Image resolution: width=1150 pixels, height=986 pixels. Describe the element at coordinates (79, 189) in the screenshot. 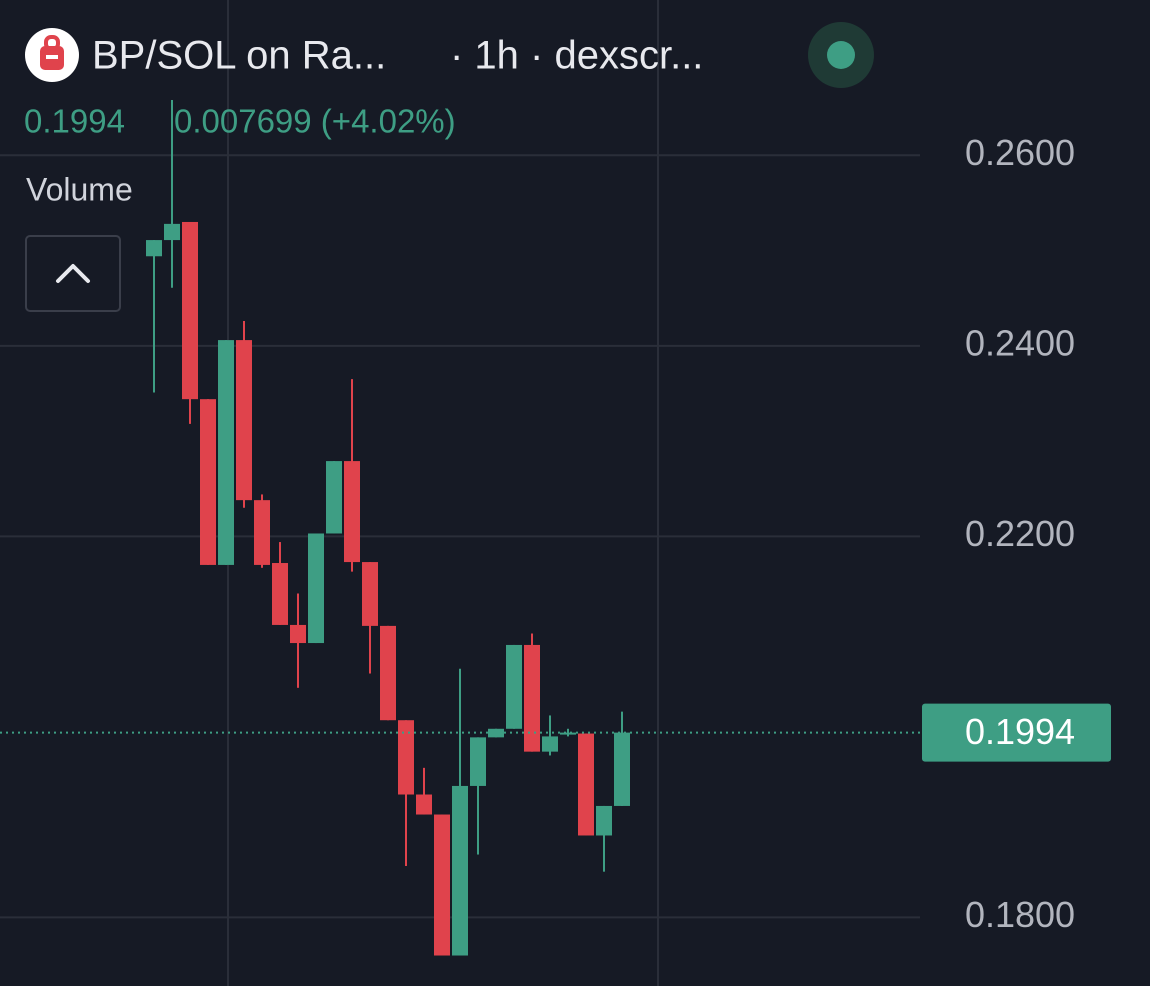

I see `indicator-label: Volume` at that location.